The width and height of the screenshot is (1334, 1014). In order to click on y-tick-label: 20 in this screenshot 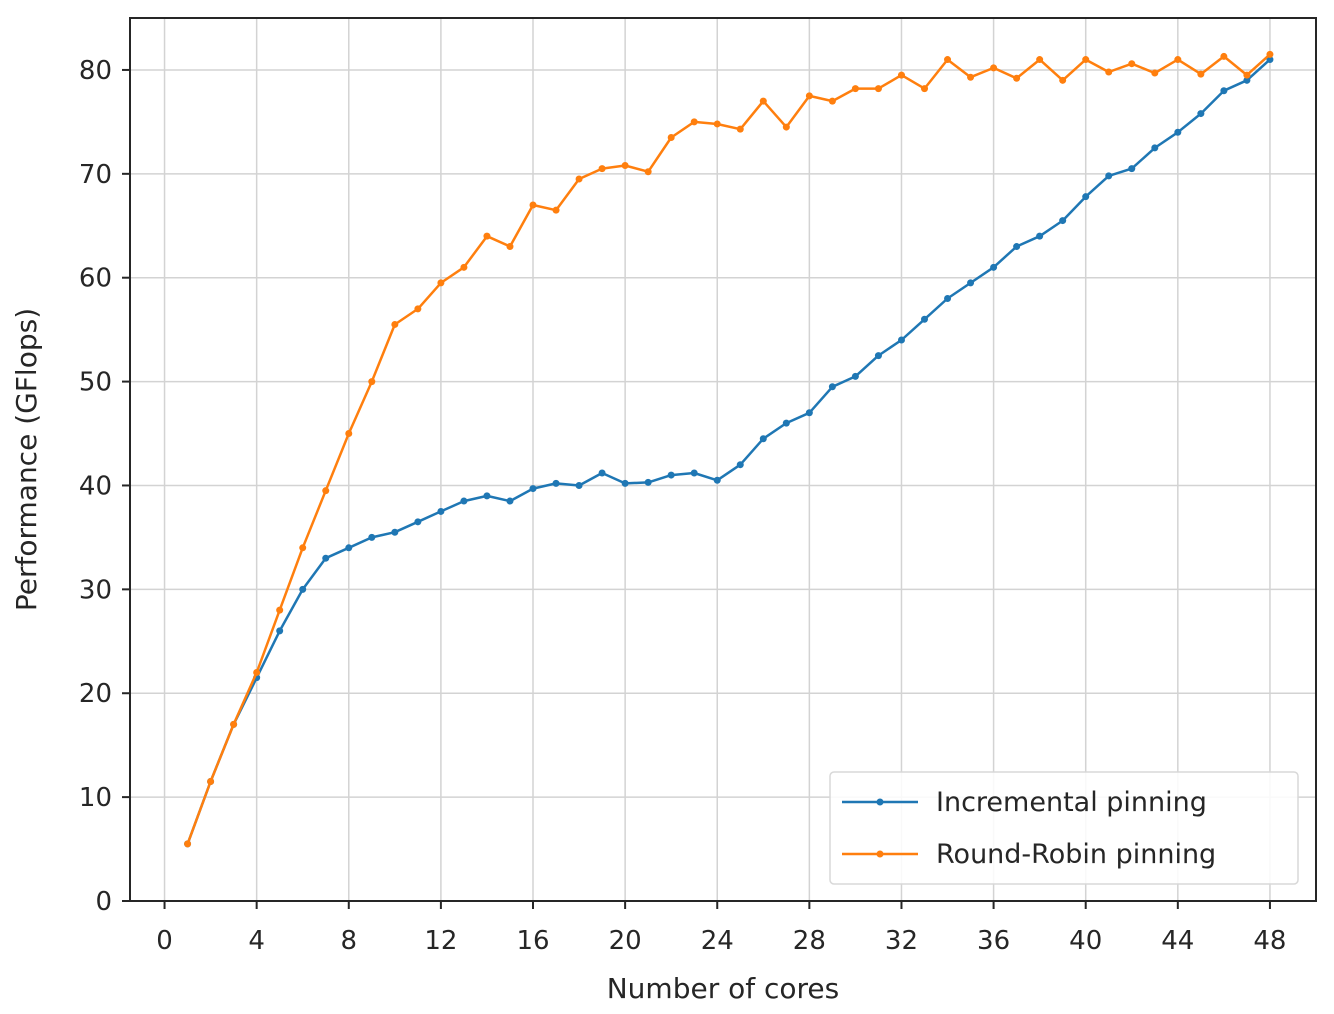, I will do `click(95, 694)`.